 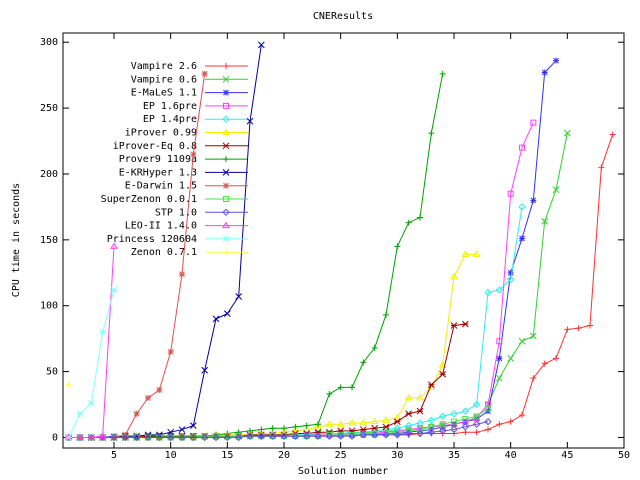 What do you see at coordinates (454, 455) in the screenshot?
I see `x-tick-label: 35` at bounding box center [454, 455].